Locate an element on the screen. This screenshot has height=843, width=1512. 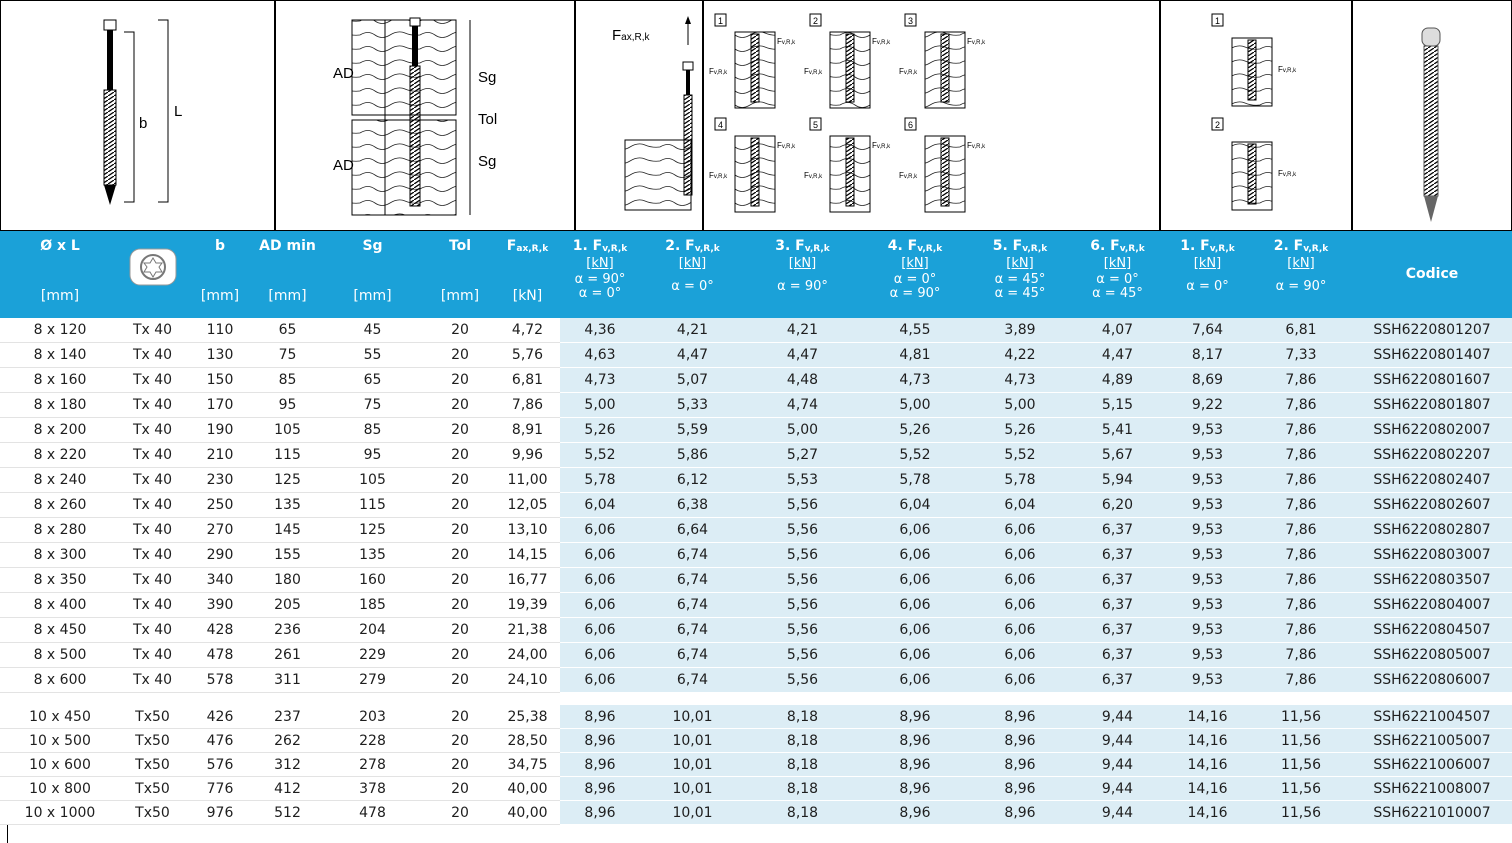
table-cell: 105 is located at coordinates (287, 430).